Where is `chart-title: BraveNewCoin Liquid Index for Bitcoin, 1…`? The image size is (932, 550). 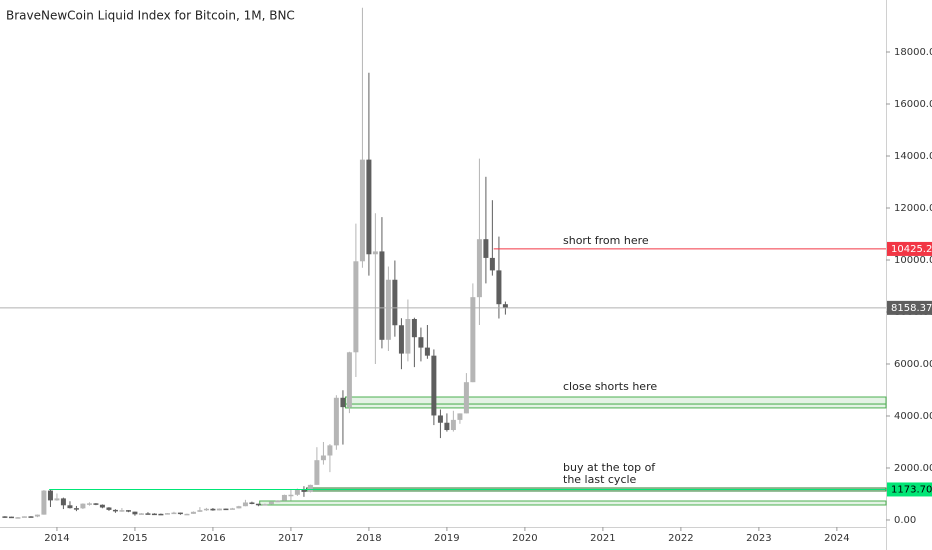 chart-title: BraveNewCoin Liquid Index for Bitcoin, 1… is located at coordinates (150, 16).